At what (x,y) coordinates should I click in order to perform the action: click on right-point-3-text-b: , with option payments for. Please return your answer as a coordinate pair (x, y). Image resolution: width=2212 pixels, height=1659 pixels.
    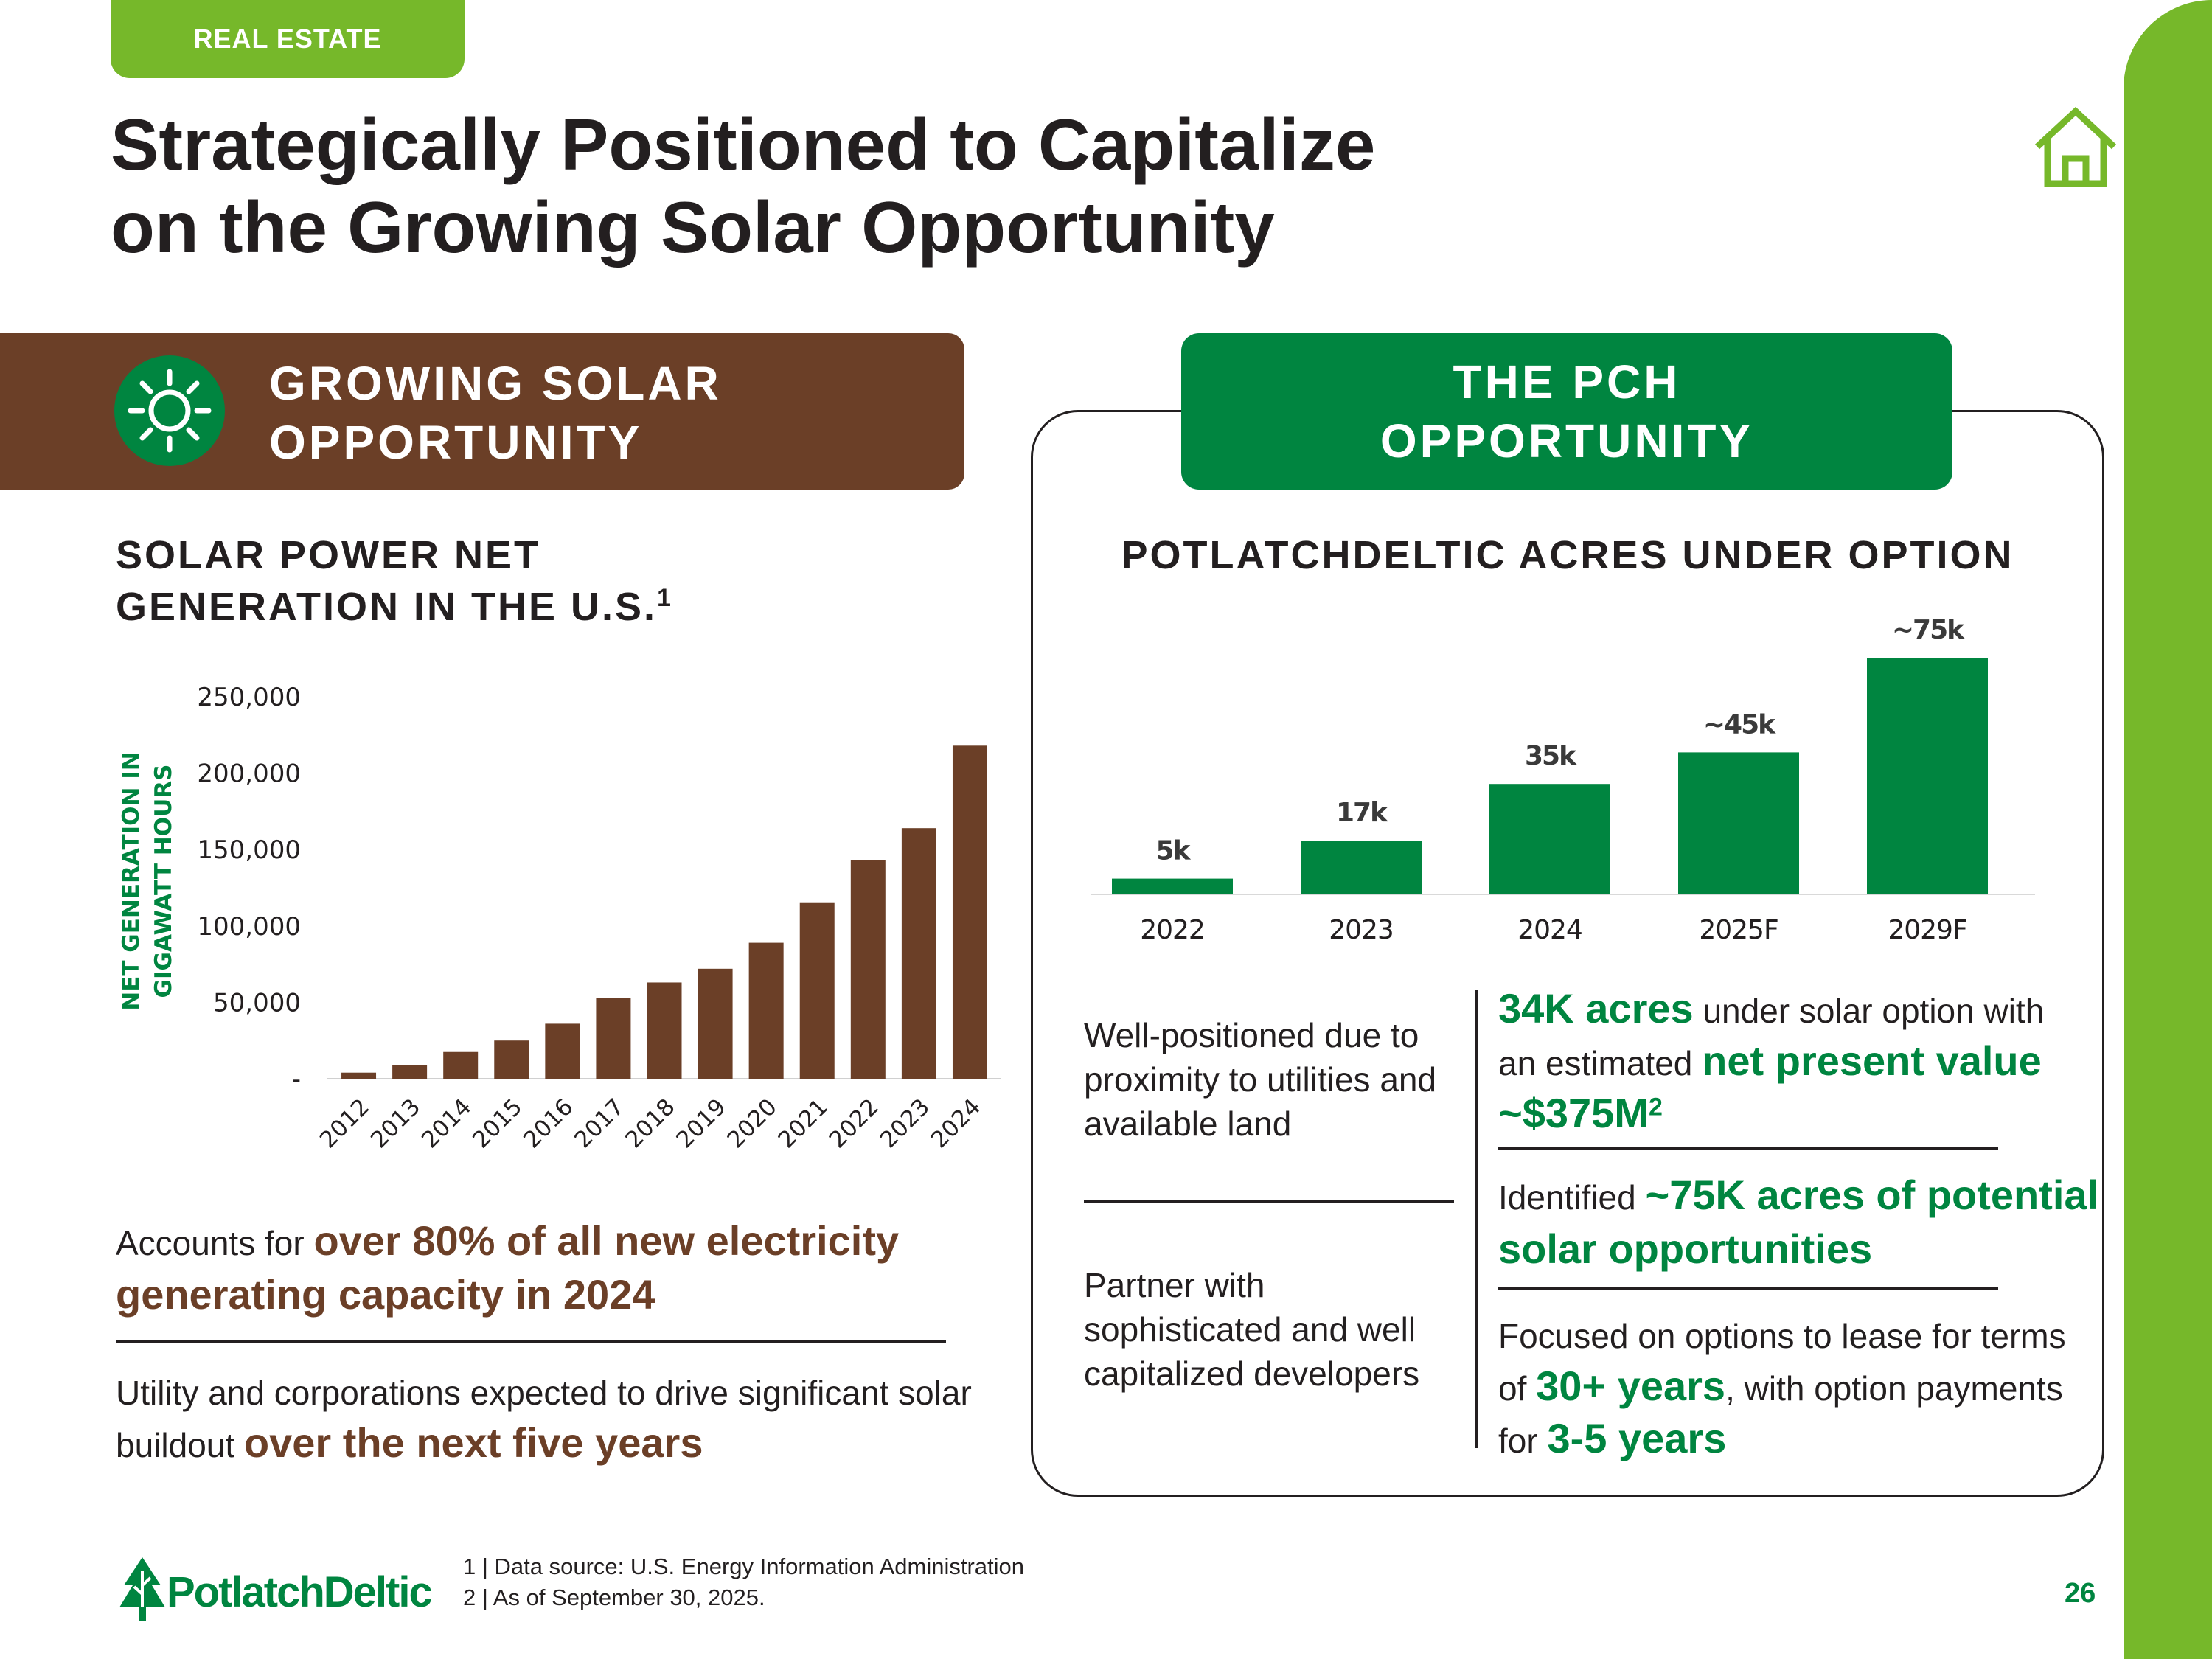
    Looking at the image, I should click on (1780, 1414).